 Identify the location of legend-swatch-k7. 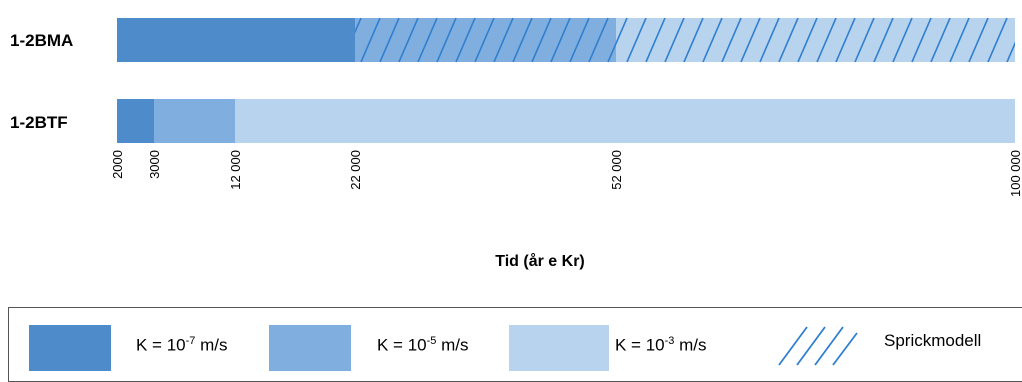
(70, 348).